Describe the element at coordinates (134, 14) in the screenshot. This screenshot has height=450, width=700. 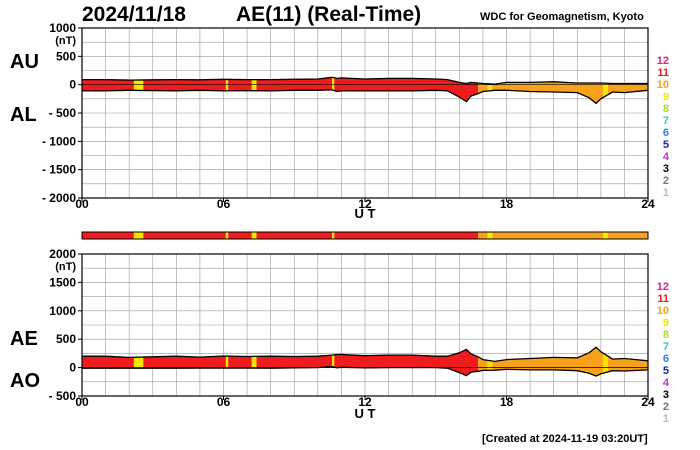
I see `chart-date: 2024/11/18` at that location.